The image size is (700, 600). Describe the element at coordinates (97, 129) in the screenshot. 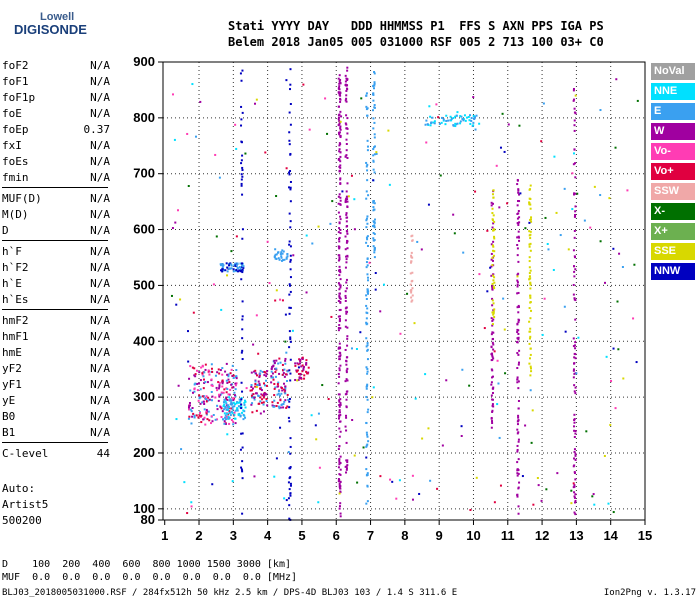

I see `param-value: 0.37` at that location.